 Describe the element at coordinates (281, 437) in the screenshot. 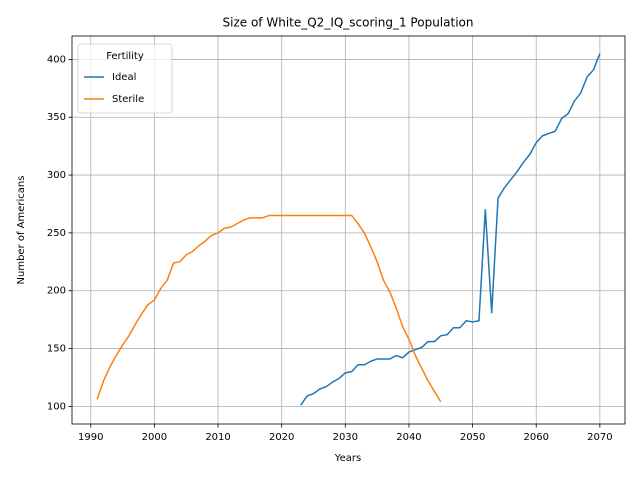

I see `x-tick-label: 2020` at that location.